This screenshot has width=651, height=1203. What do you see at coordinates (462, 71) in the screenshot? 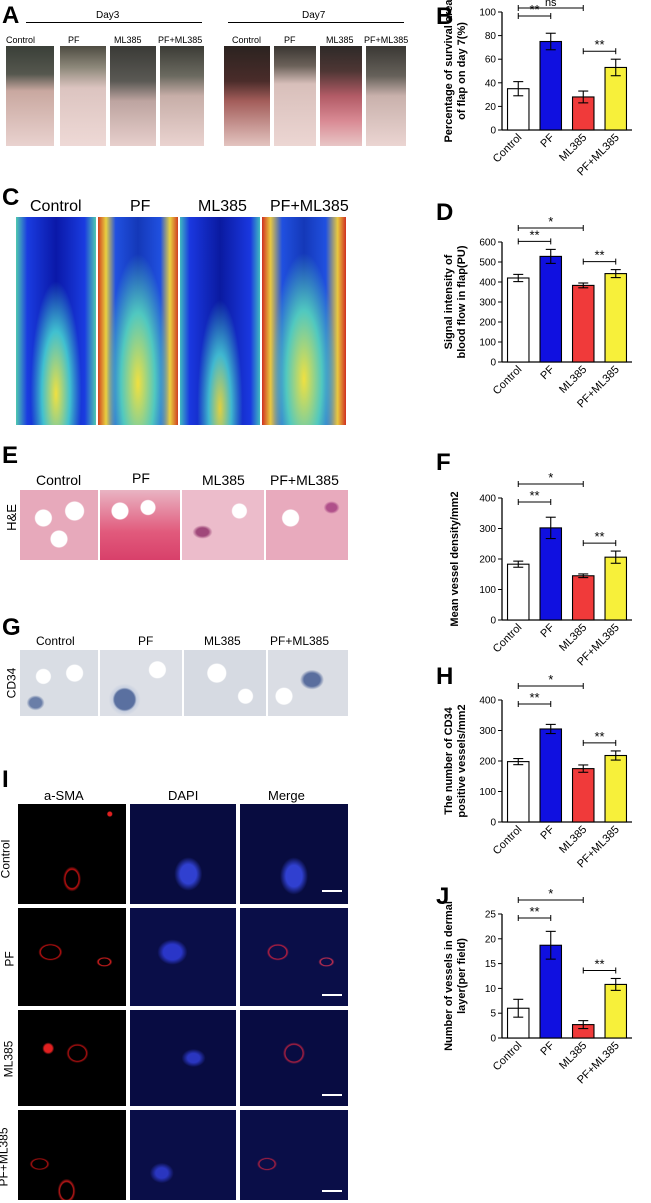
I see `y-axis-title-B-1: of flap on day 7(%)` at bounding box center [462, 71].